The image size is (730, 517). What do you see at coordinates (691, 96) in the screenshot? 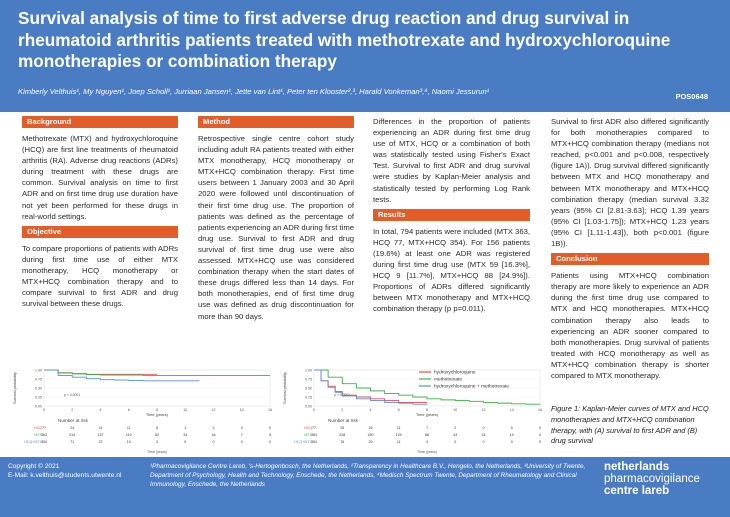
I see `poster-id: POS0648` at bounding box center [691, 96].